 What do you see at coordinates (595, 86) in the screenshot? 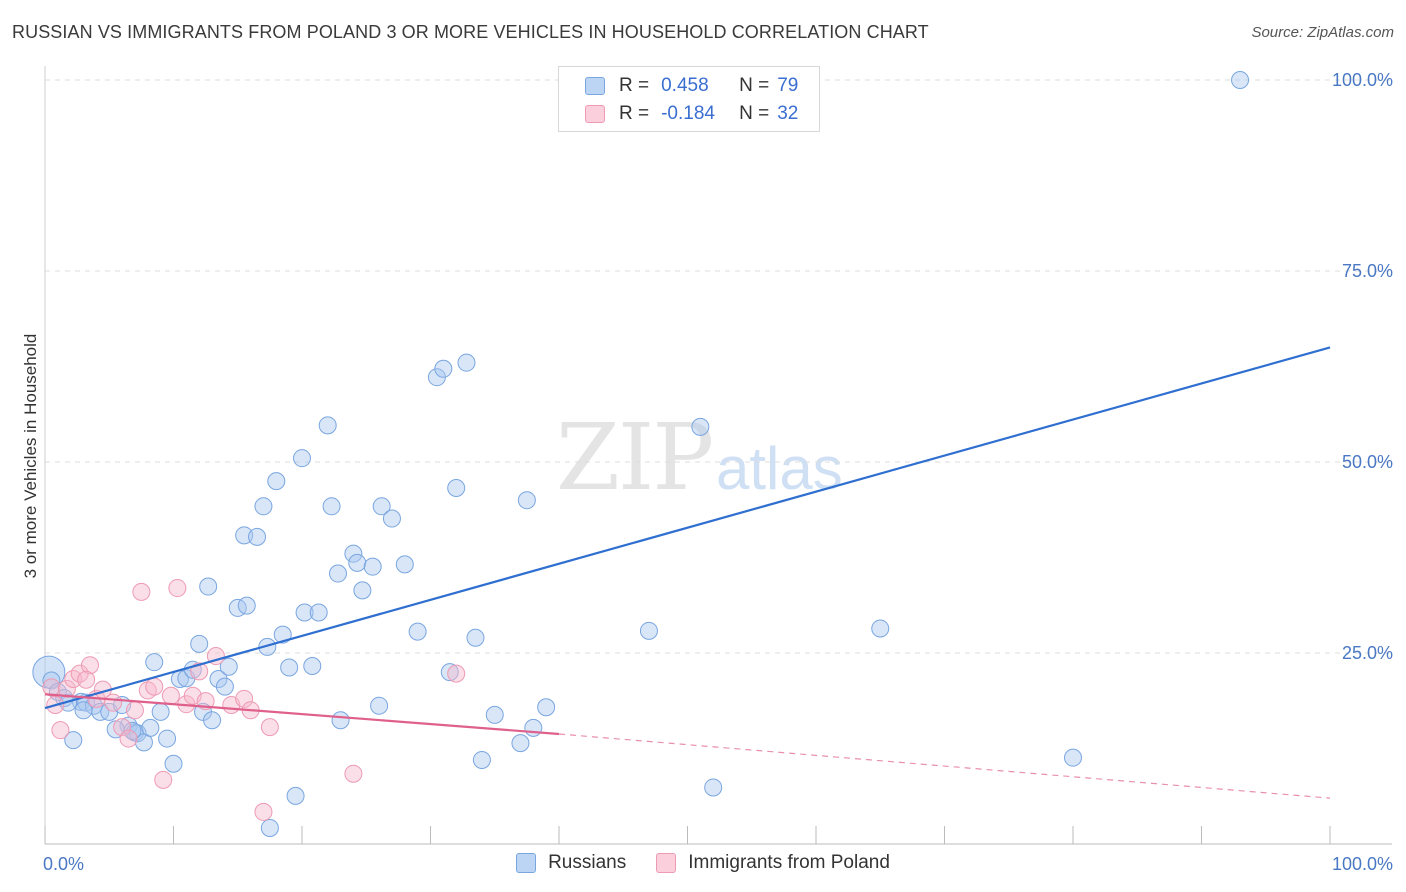
I see `russians-swatch` at bounding box center [595, 86].